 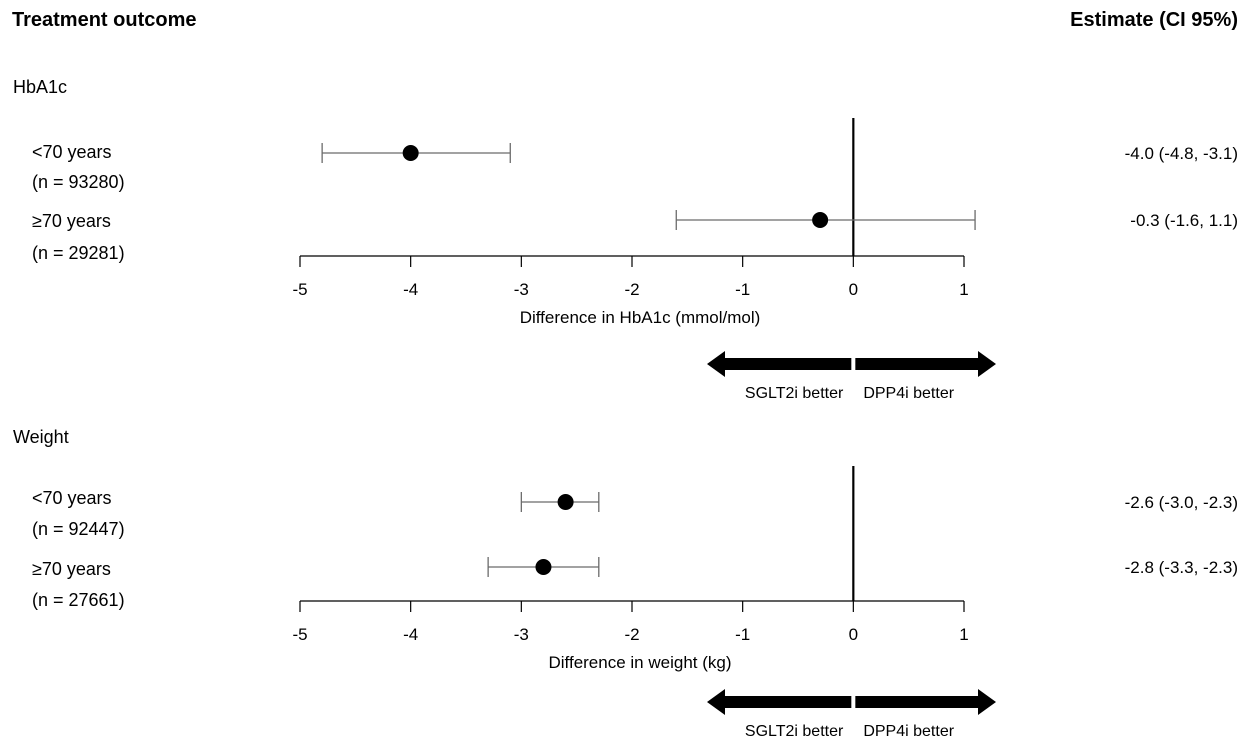 What do you see at coordinates (40, 87) in the screenshot?
I see `section-title: HbA1c` at bounding box center [40, 87].